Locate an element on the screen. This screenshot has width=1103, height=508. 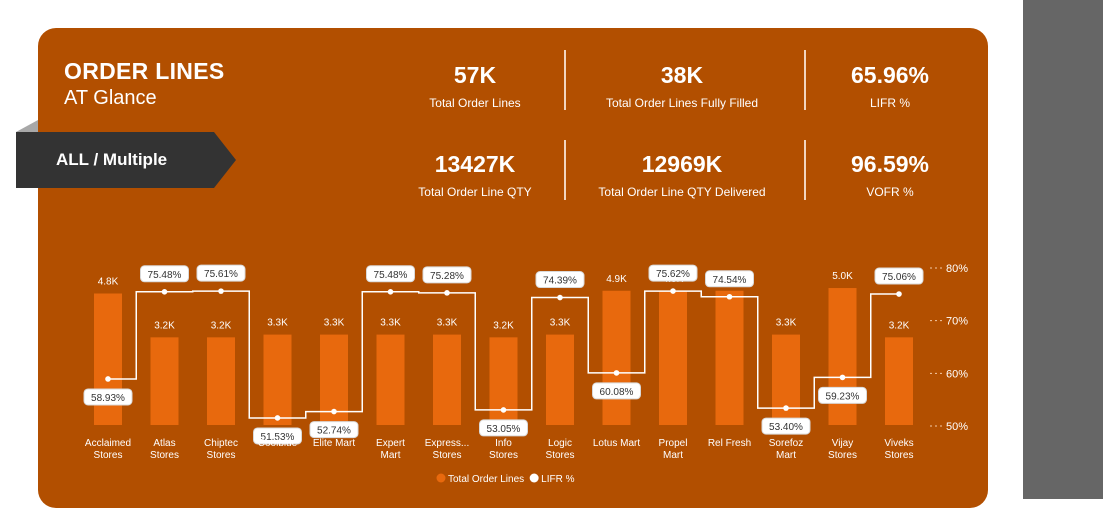
kpi-total-order-lines: 57K Total Order Lines is located at coordinates (475, 86).